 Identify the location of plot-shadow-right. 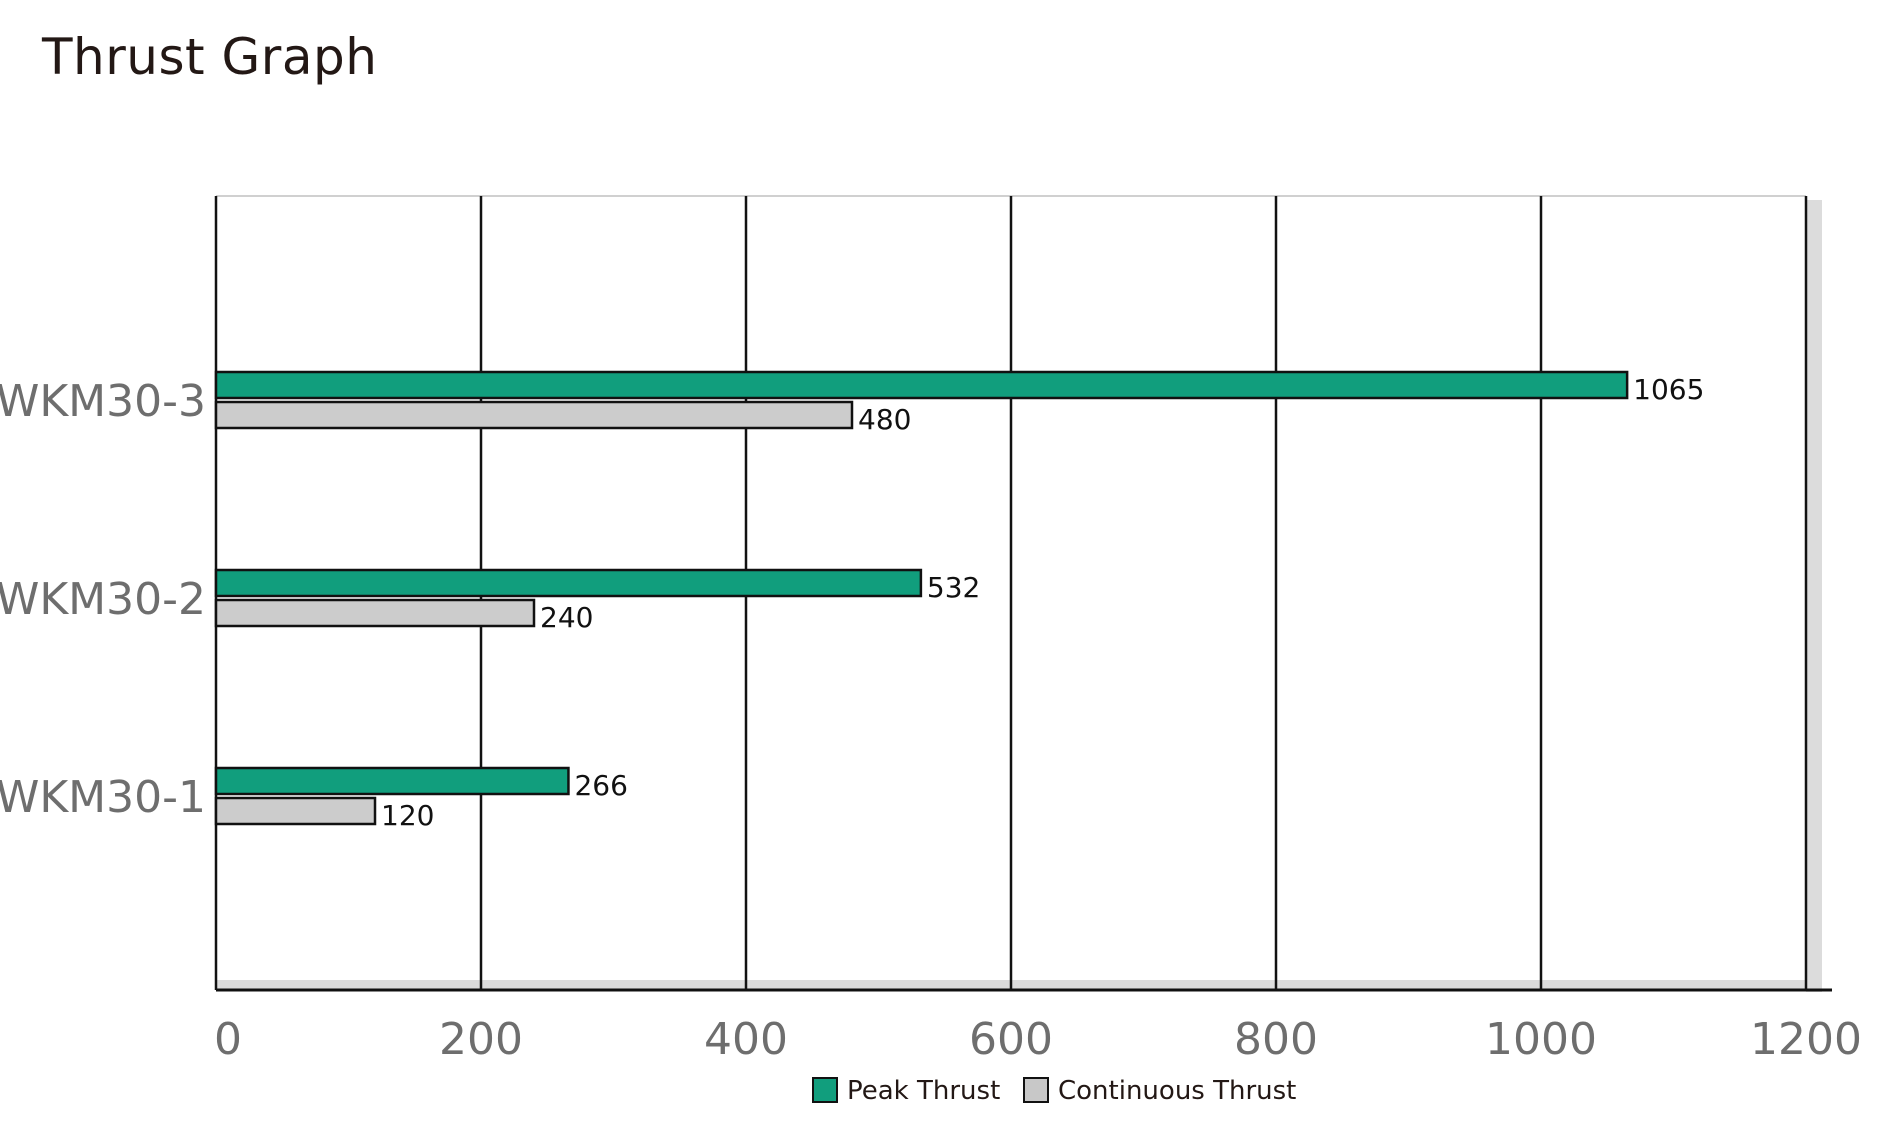
(1814, 596).